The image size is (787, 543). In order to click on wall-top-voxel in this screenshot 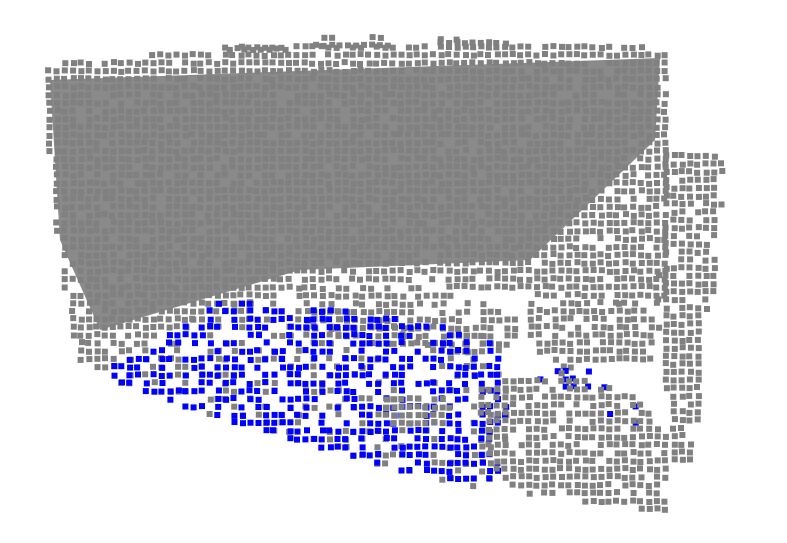, I will do `click(332, 44)`.